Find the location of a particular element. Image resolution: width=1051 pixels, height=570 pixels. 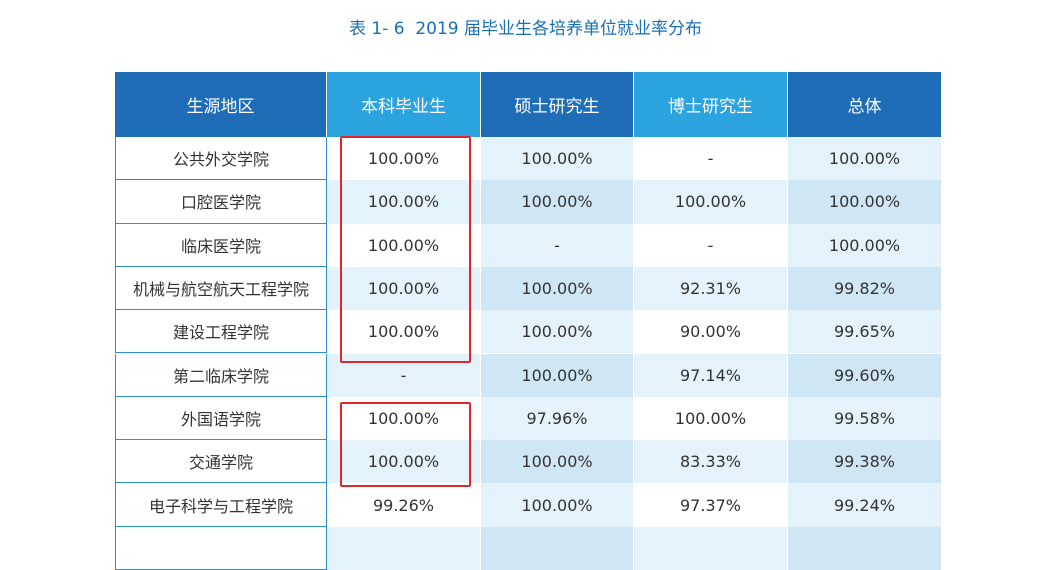

row-header-cell: 机械与航空航天工程学院 is located at coordinates (221, 288).